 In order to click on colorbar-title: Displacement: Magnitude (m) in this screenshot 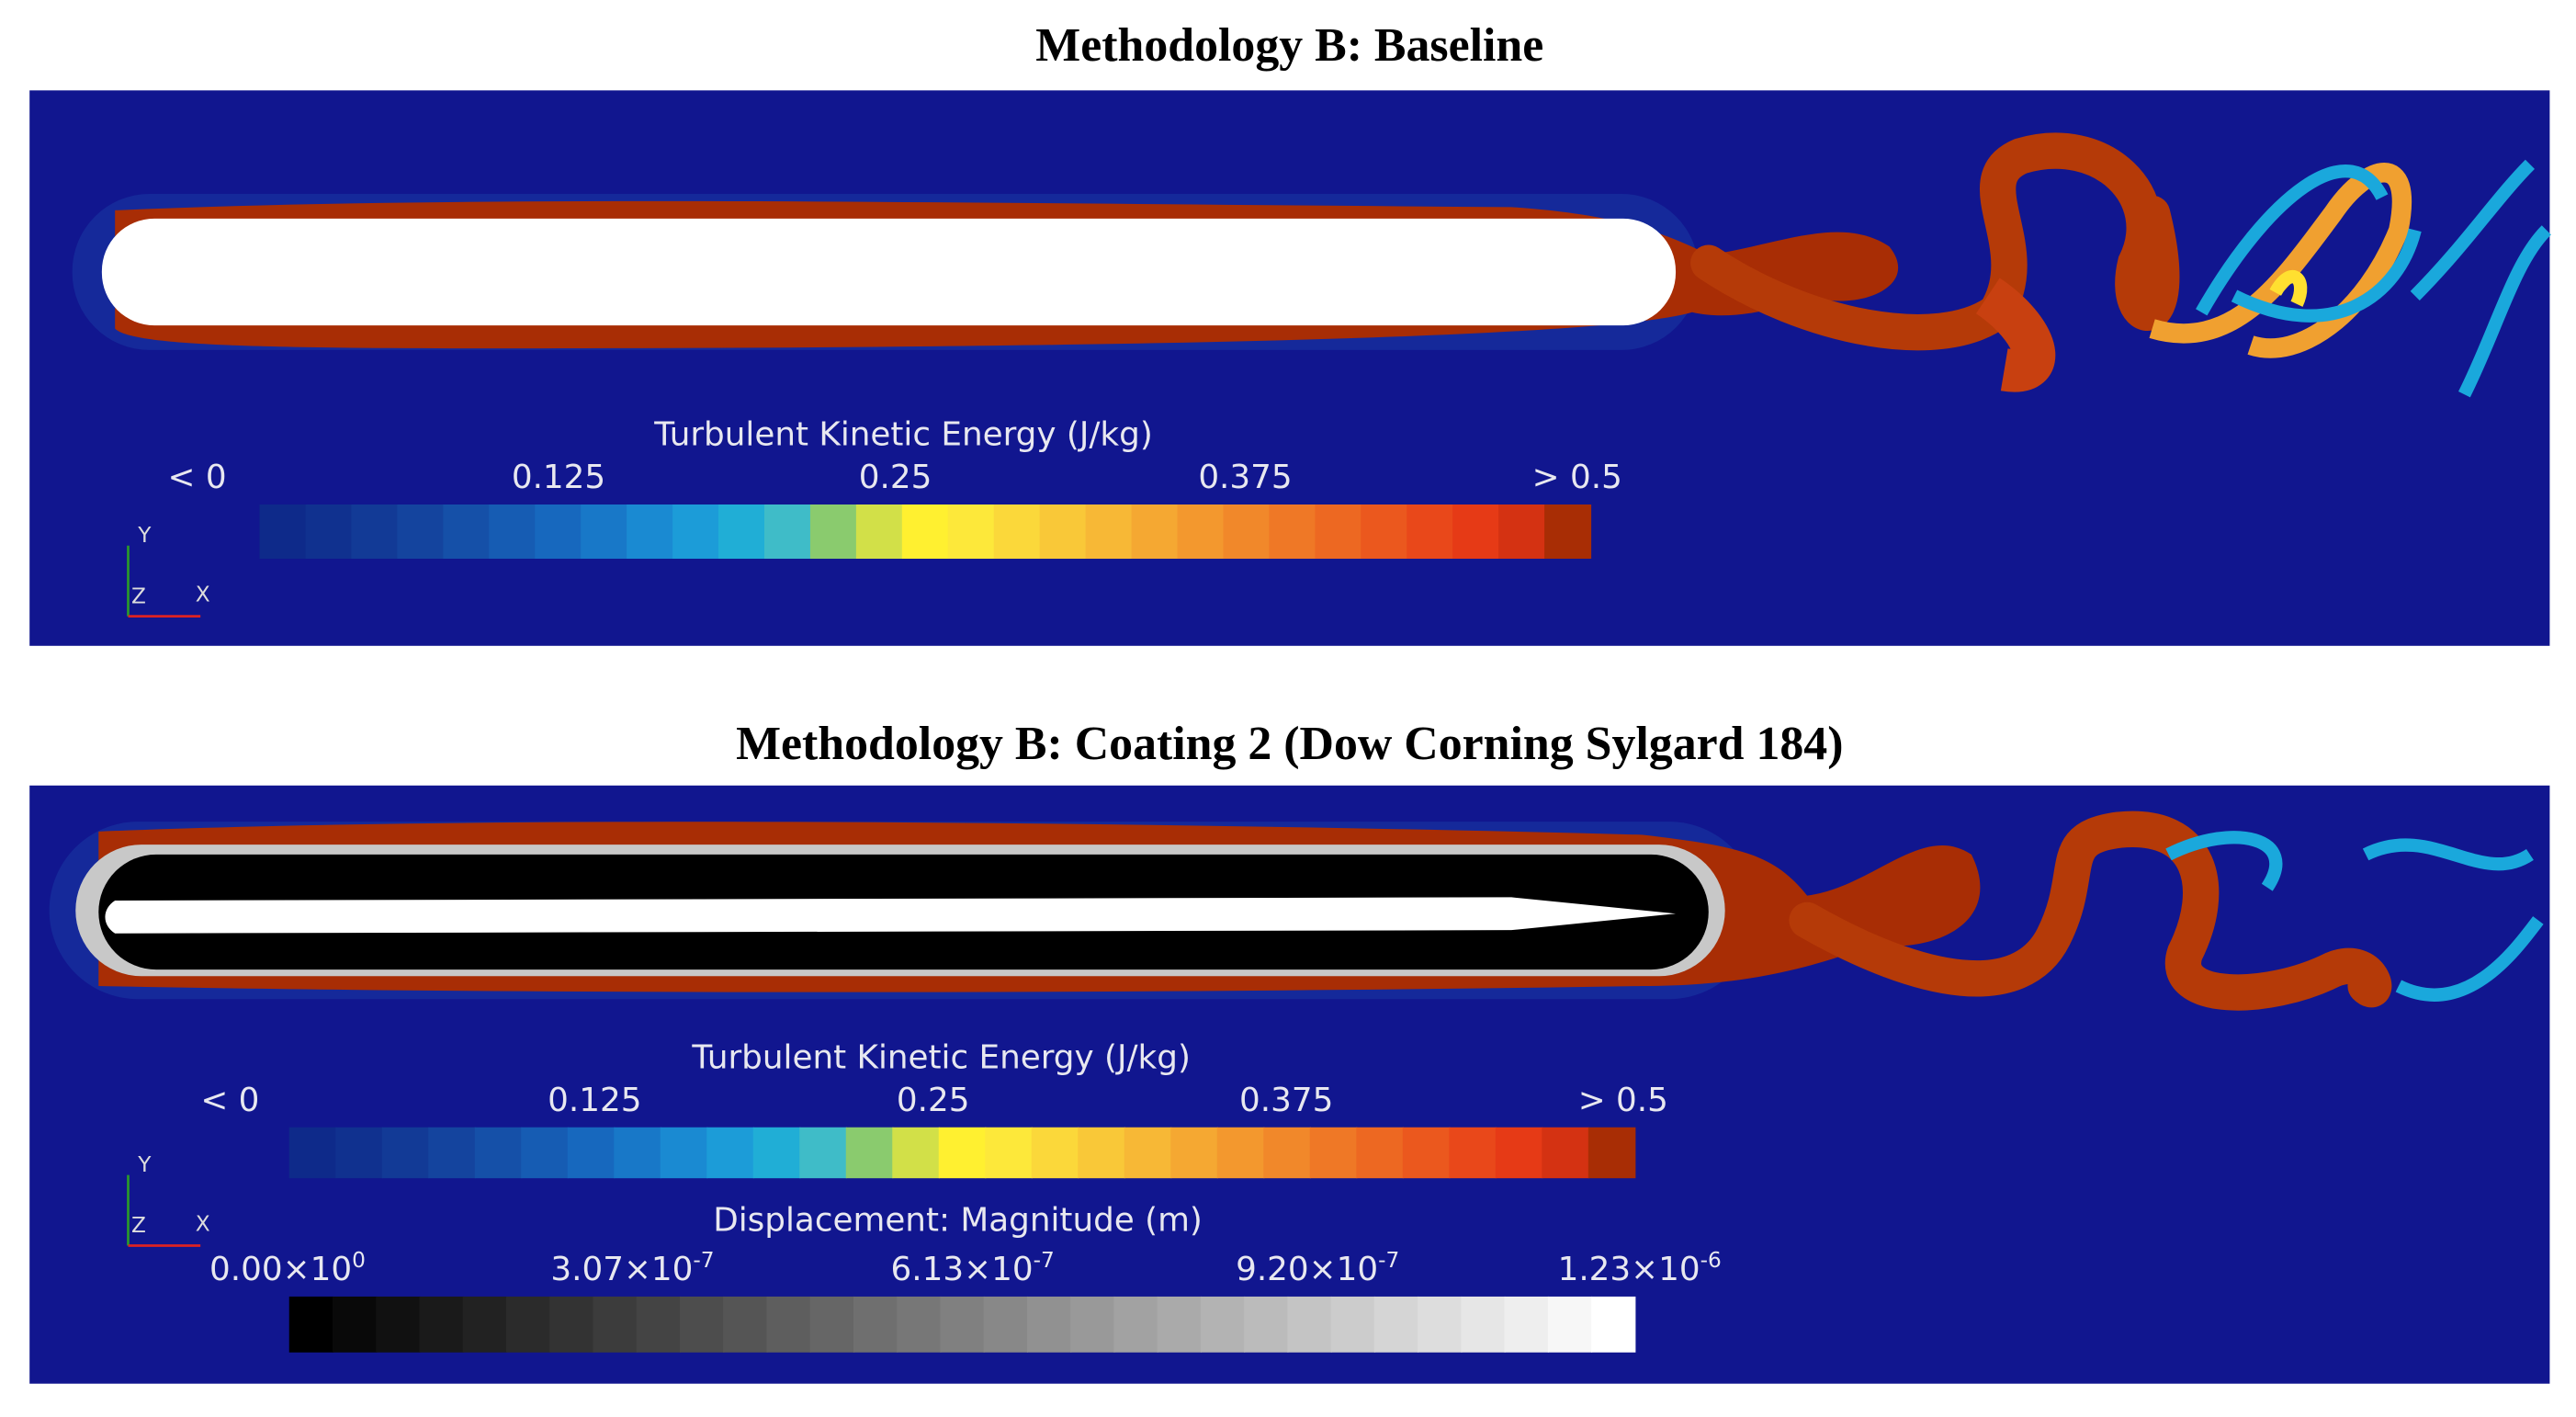, I will do `click(958, 1220)`.